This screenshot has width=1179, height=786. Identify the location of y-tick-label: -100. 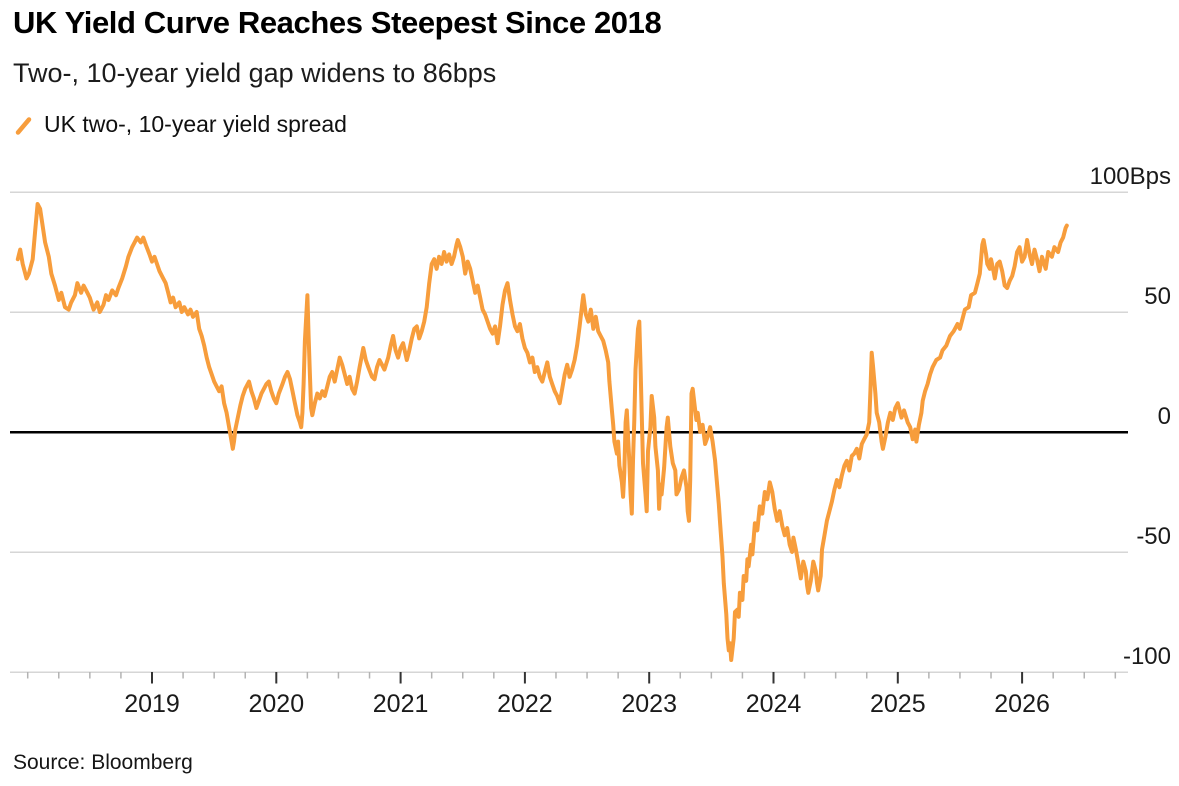
(1147, 656).